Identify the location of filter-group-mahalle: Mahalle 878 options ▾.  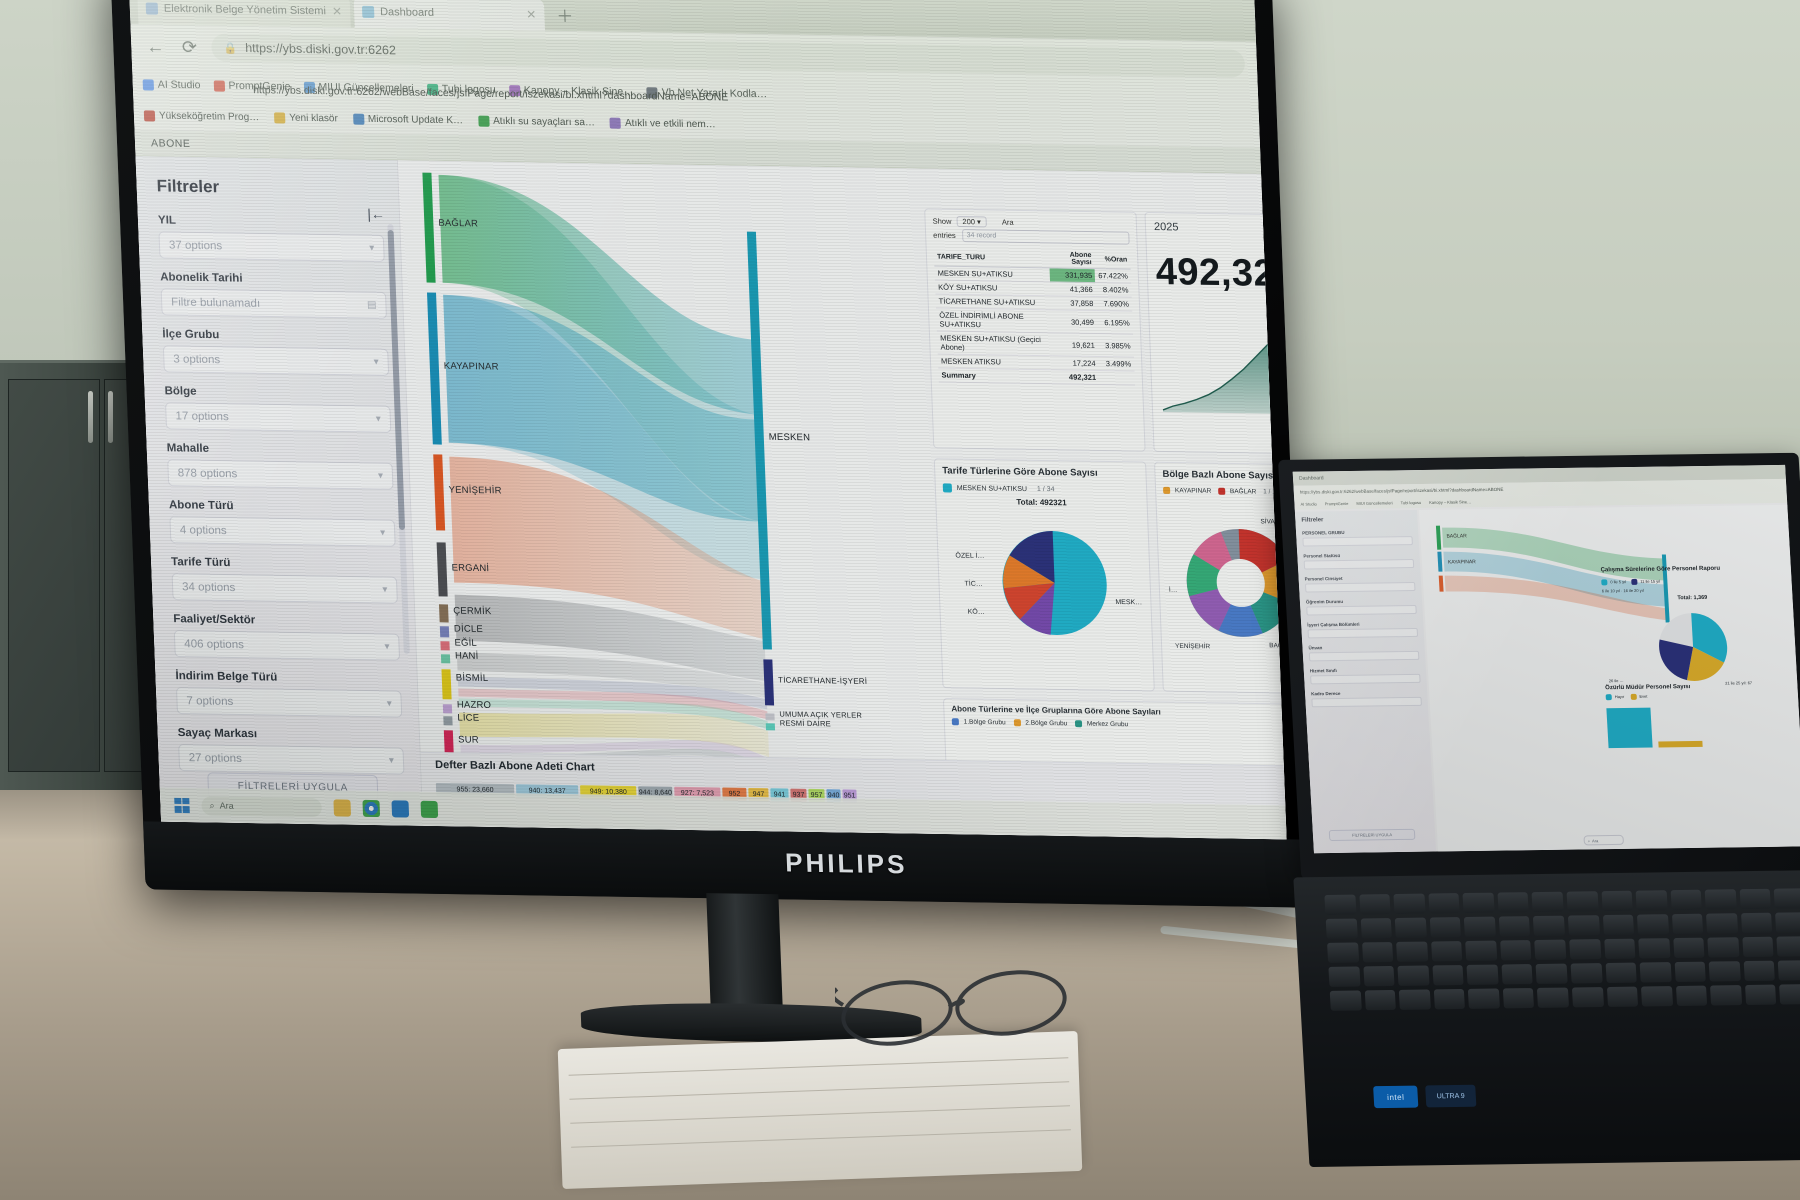
(280, 466).